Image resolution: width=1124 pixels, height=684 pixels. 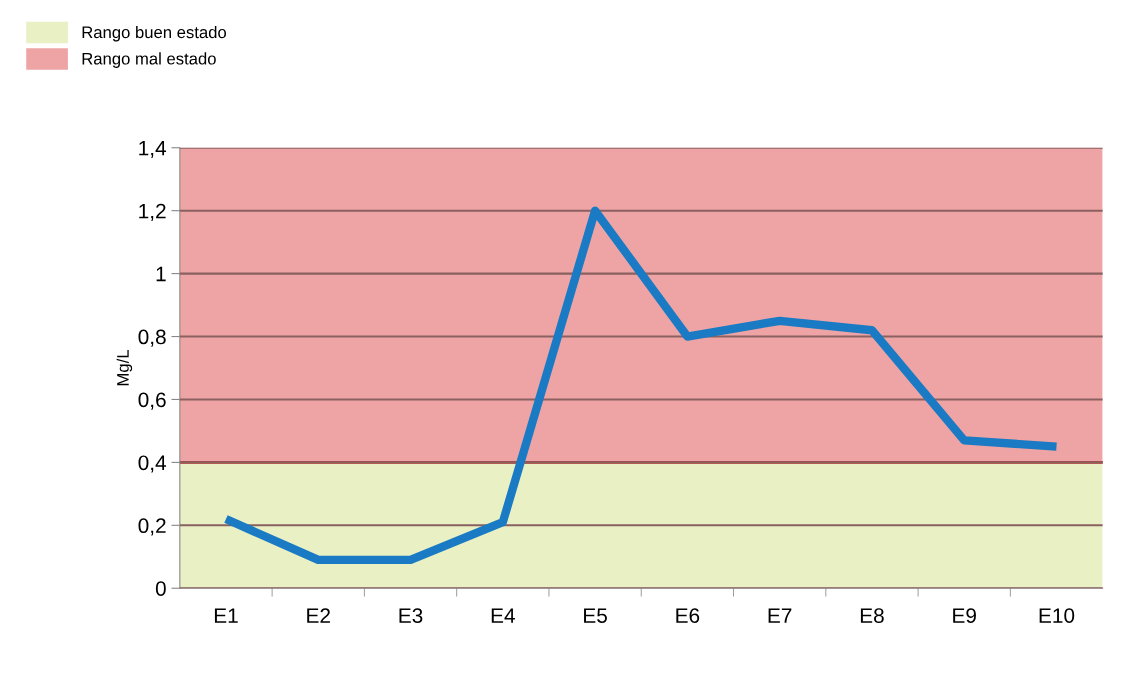 I want to click on x-tick-label: E2, so click(x=318, y=615).